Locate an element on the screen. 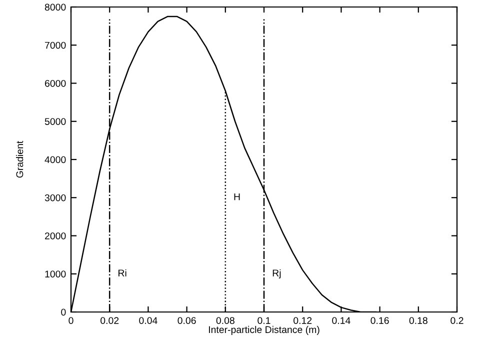  x-tick-label: 0.04 is located at coordinates (148, 320).